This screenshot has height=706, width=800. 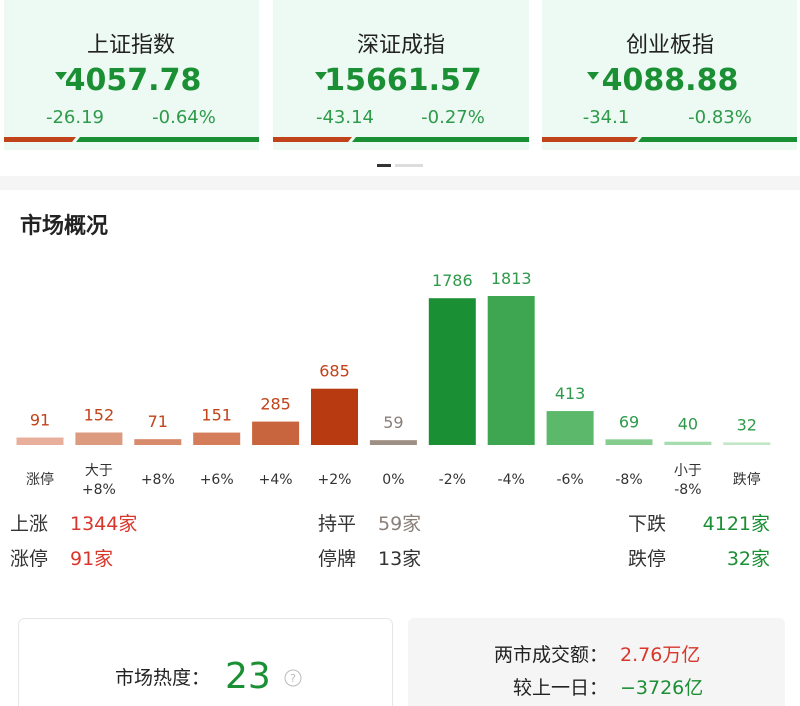 I want to click on category-label: -2%, so click(x=452, y=480).